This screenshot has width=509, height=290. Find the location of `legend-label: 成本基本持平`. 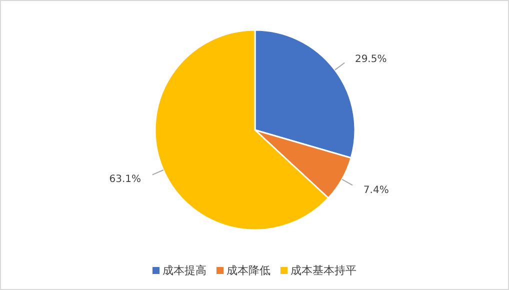

legend-label: 成本基本持平 is located at coordinates (323, 270).